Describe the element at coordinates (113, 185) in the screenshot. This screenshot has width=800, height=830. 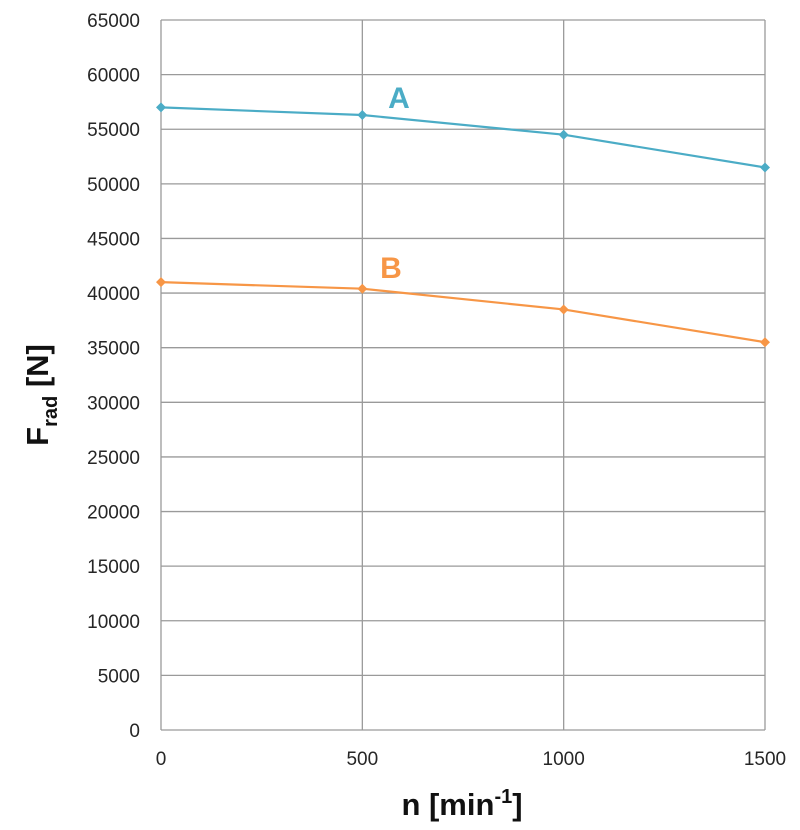
I see `y-tick-label: 50000` at that location.